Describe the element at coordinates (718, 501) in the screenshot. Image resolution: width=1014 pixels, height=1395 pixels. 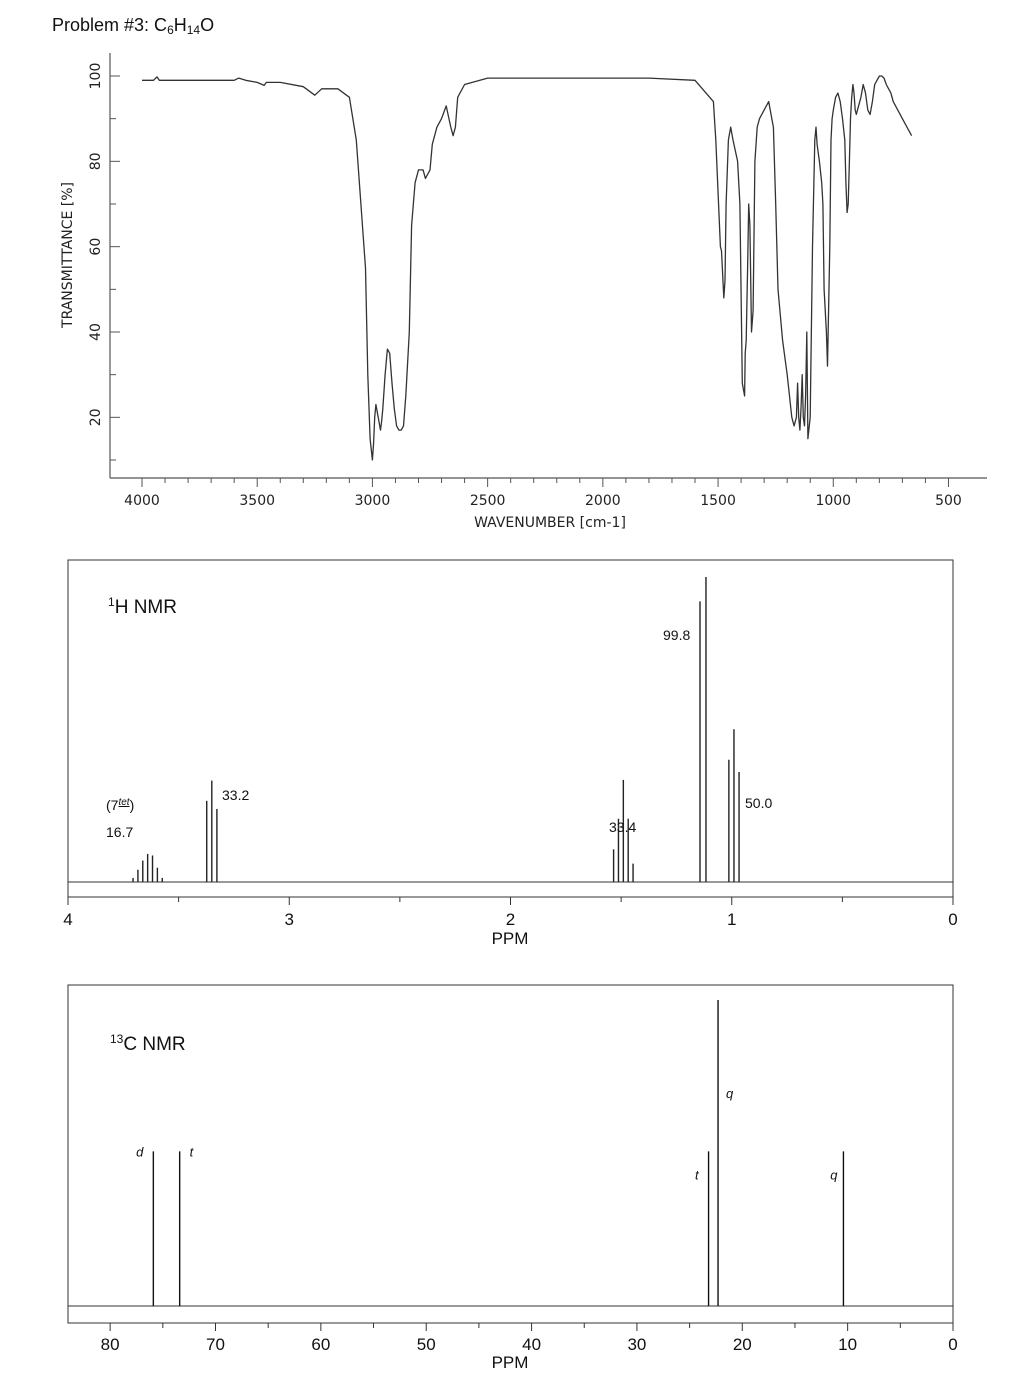
I see `ir-x-tick-label: 1500` at that location.